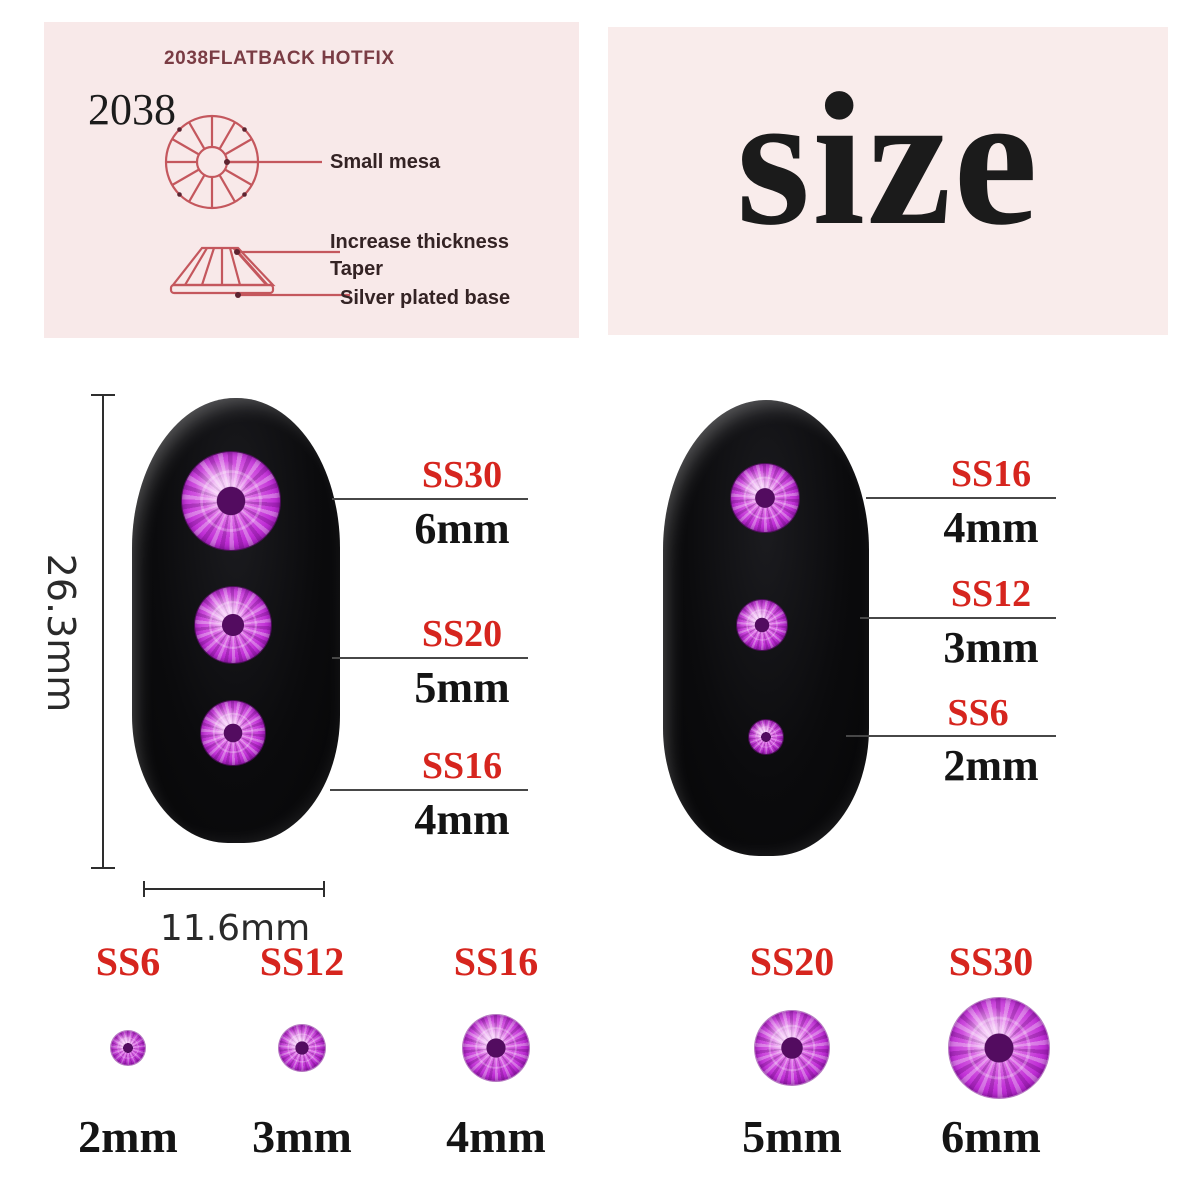 The image size is (1188, 1188). I want to click on nail-length-value: 26.3mm, so click(61, 633).